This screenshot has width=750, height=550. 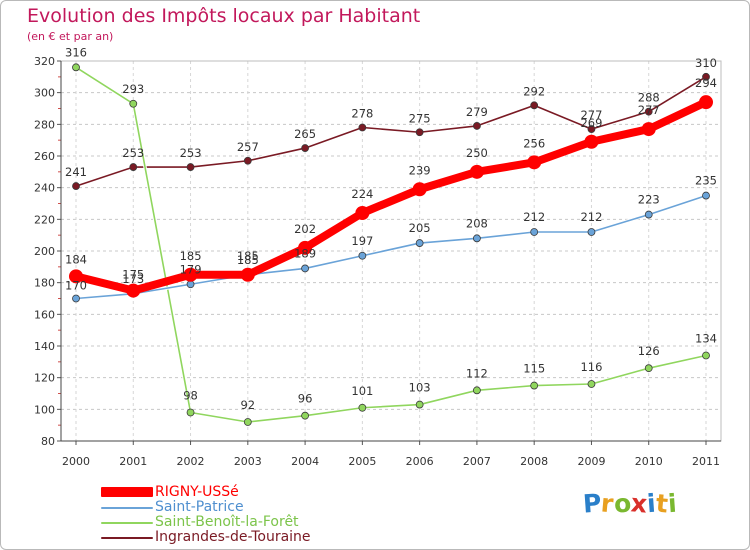 I want to click on x-tick-label: 2010, so click(x=649, y=461).